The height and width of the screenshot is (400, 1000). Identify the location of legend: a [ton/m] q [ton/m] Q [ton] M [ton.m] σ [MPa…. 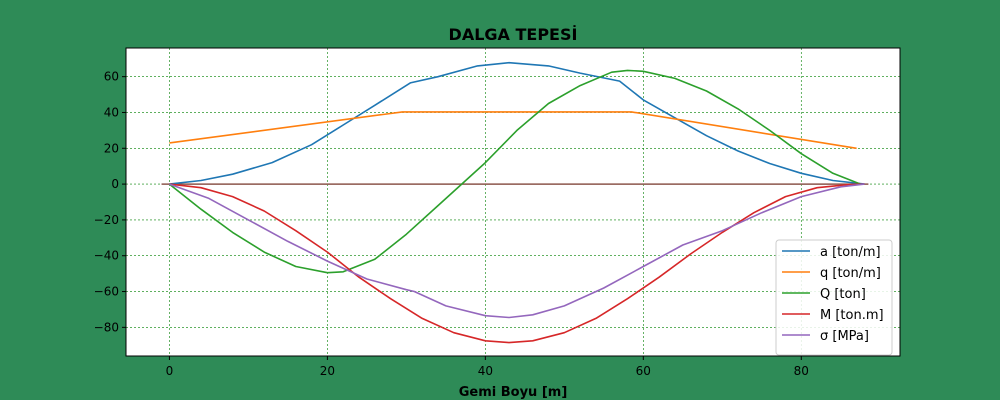
(834, 297).